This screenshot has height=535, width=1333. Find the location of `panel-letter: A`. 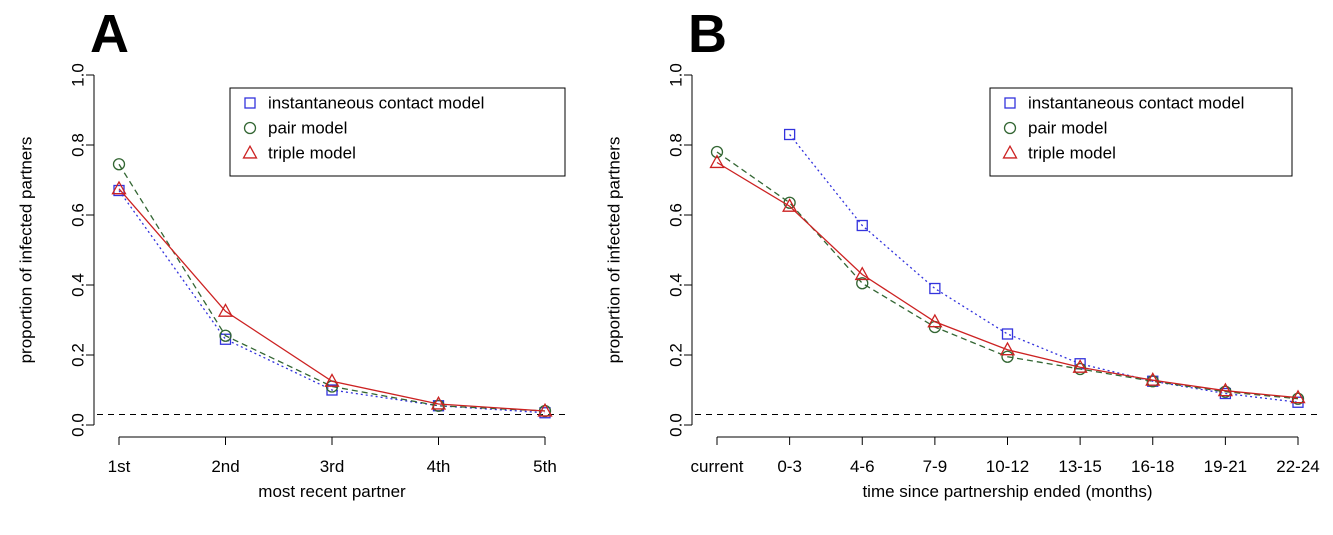

panel-letter: A is located at coordinates (109, 34).